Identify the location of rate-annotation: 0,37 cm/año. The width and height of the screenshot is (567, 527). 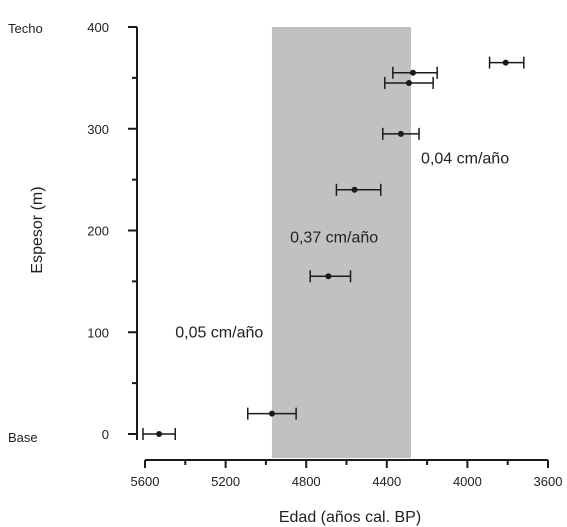
(334, 238).